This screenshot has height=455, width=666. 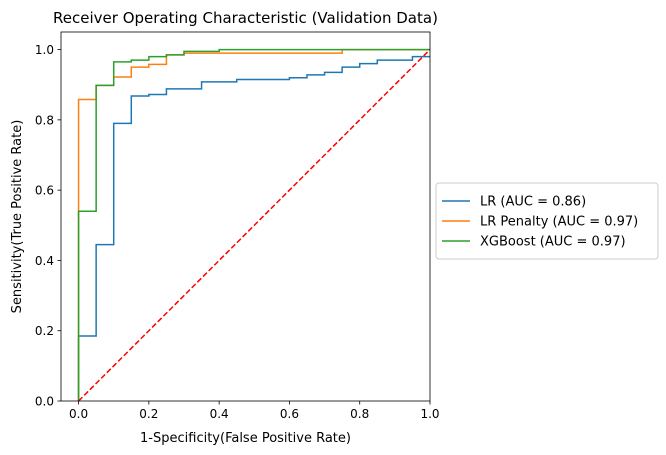 What do you see at coordinates (44, 402) in the screenshot?
I see `y-tick-label: 0.0` at bounding box center [44, 402].